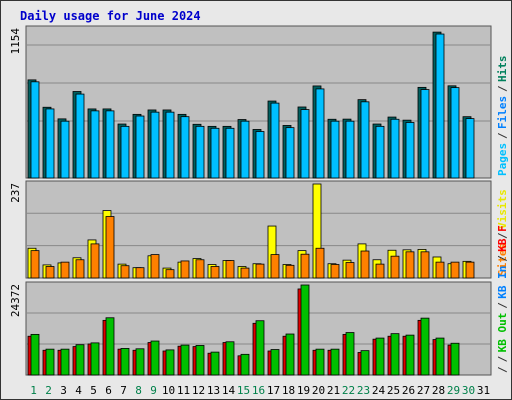 This screenshot has width=512, height=400. What do you see at coordinates (423, 390) in the screenshot?
I see `x-tick-27: 27` at bounding box center [423, 390].